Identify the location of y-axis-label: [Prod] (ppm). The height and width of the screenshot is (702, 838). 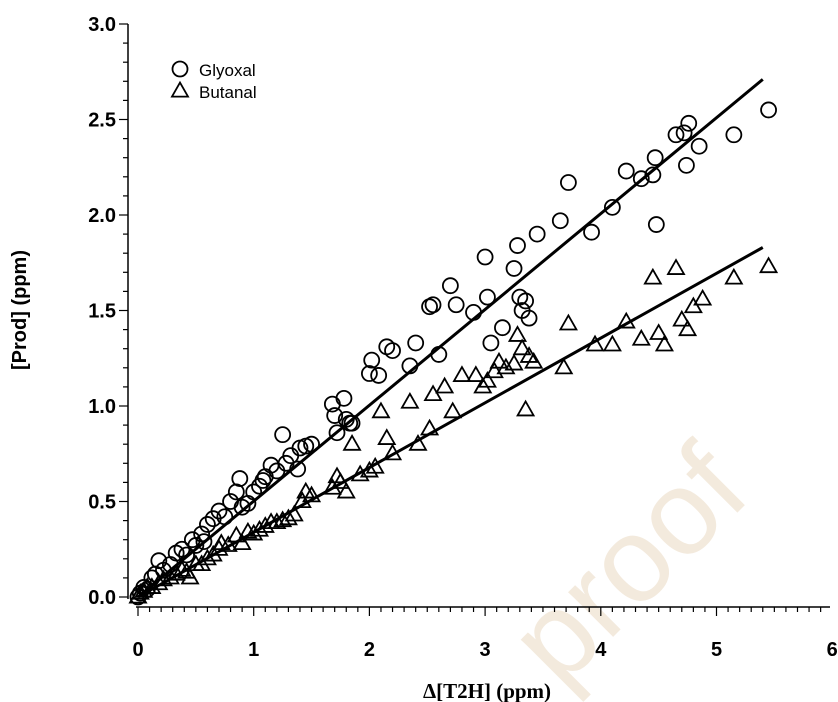
(20, 310).